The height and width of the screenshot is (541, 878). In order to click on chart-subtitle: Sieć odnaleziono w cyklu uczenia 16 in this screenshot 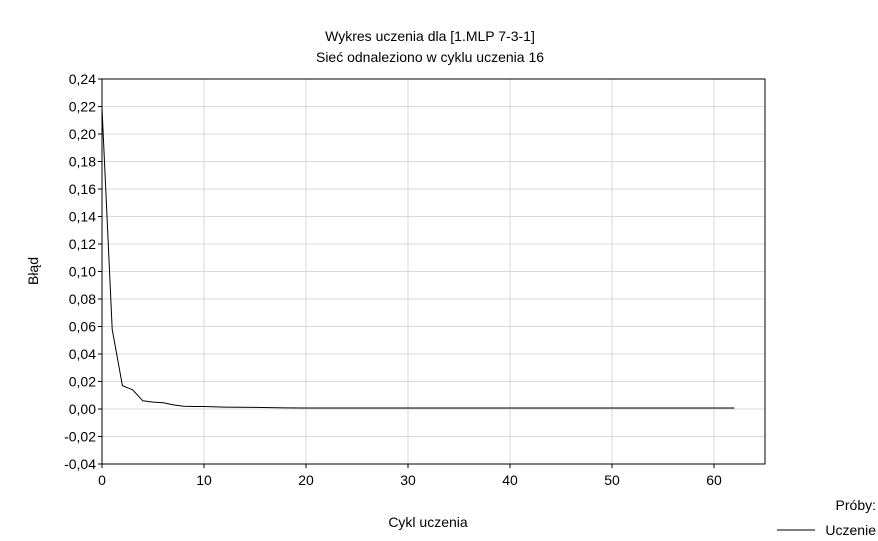, I will do `click(430, 57)`.